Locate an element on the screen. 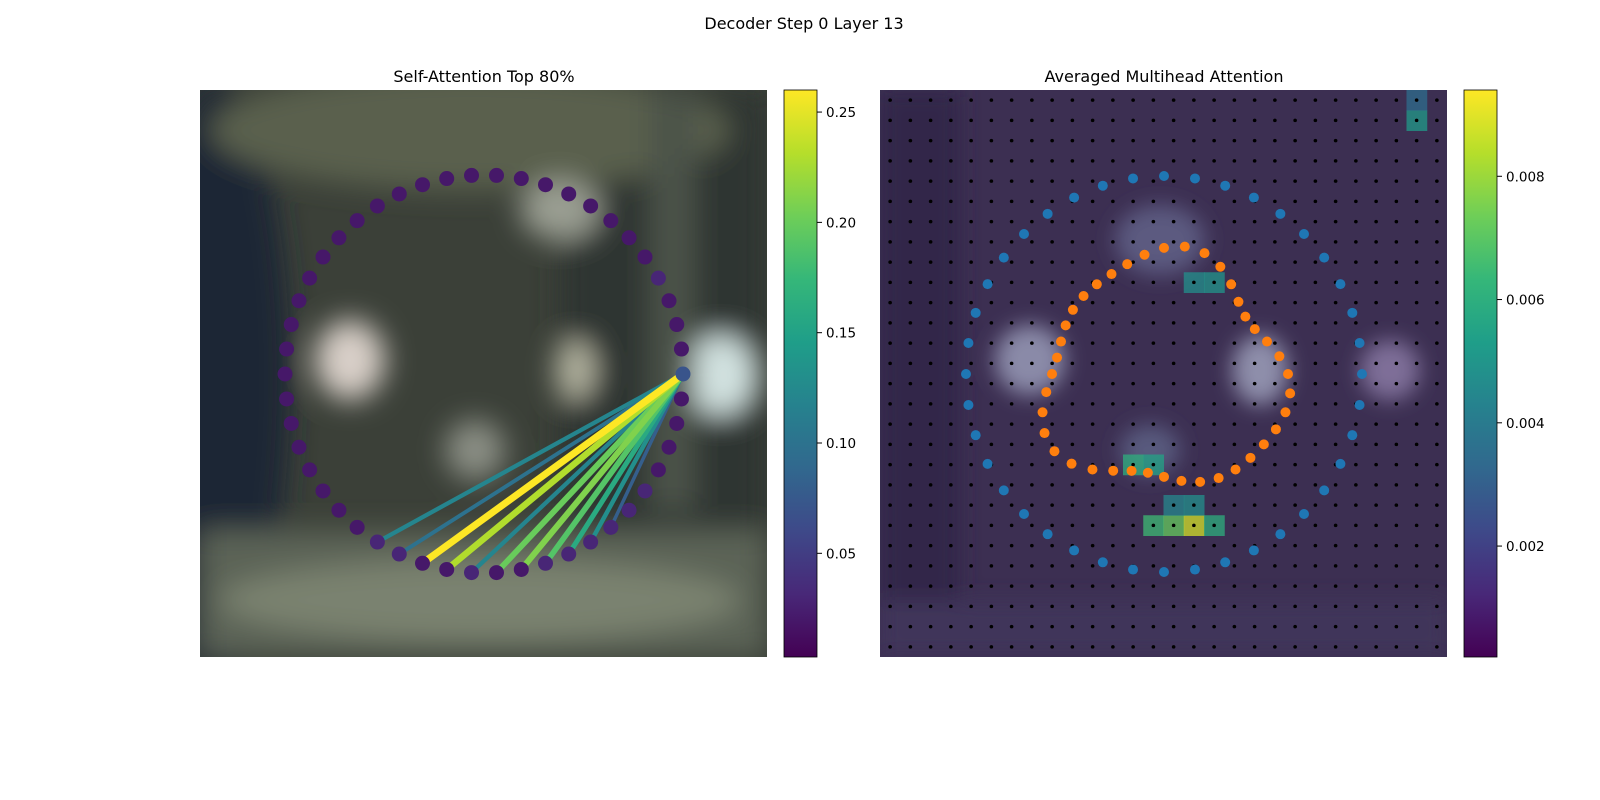 The height and width of the screenshot is (800, 1600). colorbar-tick-label: 0.10 is located at coordinates (841, 444).